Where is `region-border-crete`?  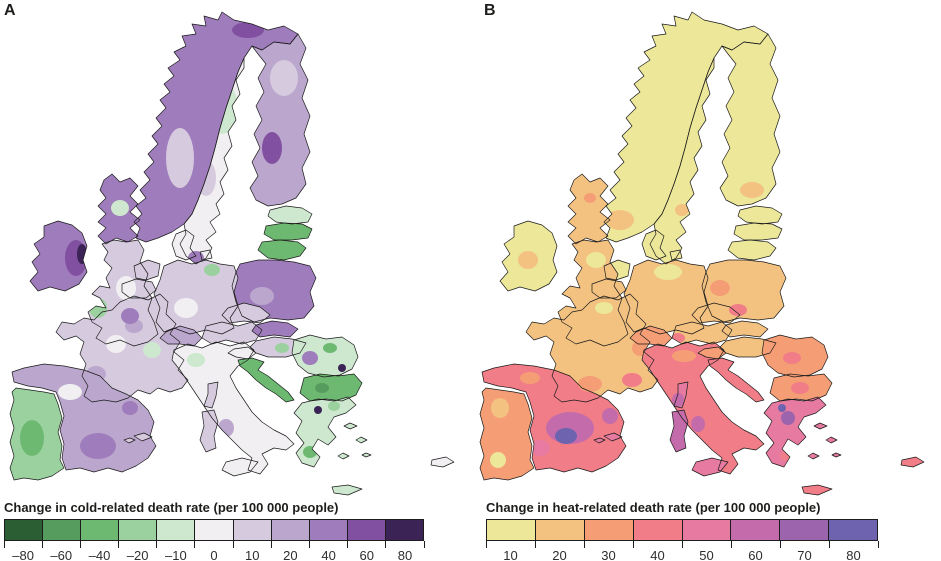 region-border-crete is located at coordinates (347, 490).